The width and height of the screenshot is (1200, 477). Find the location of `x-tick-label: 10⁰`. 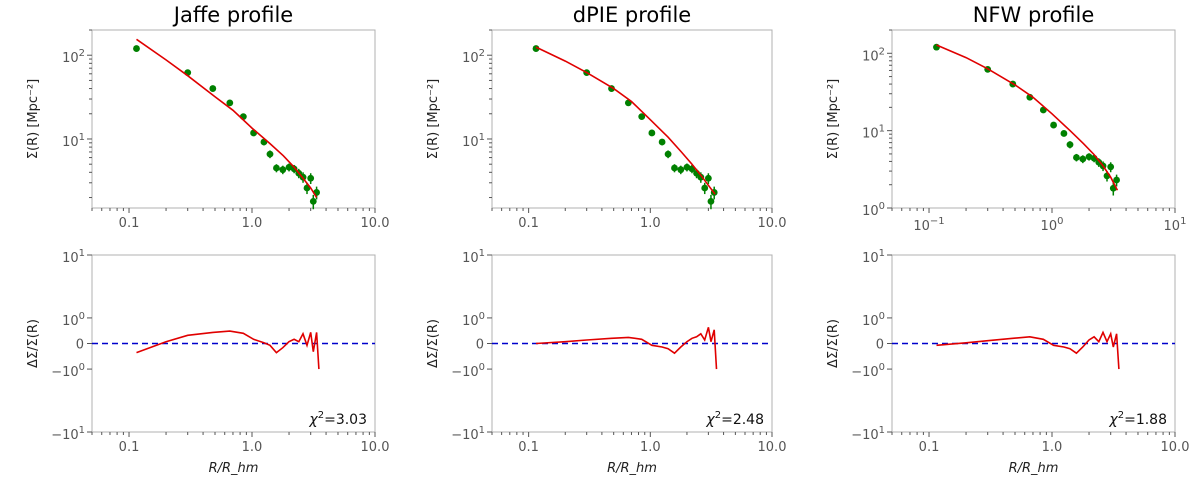

x-tick-label: 10⁰ is located at coordinates (1052, 225).